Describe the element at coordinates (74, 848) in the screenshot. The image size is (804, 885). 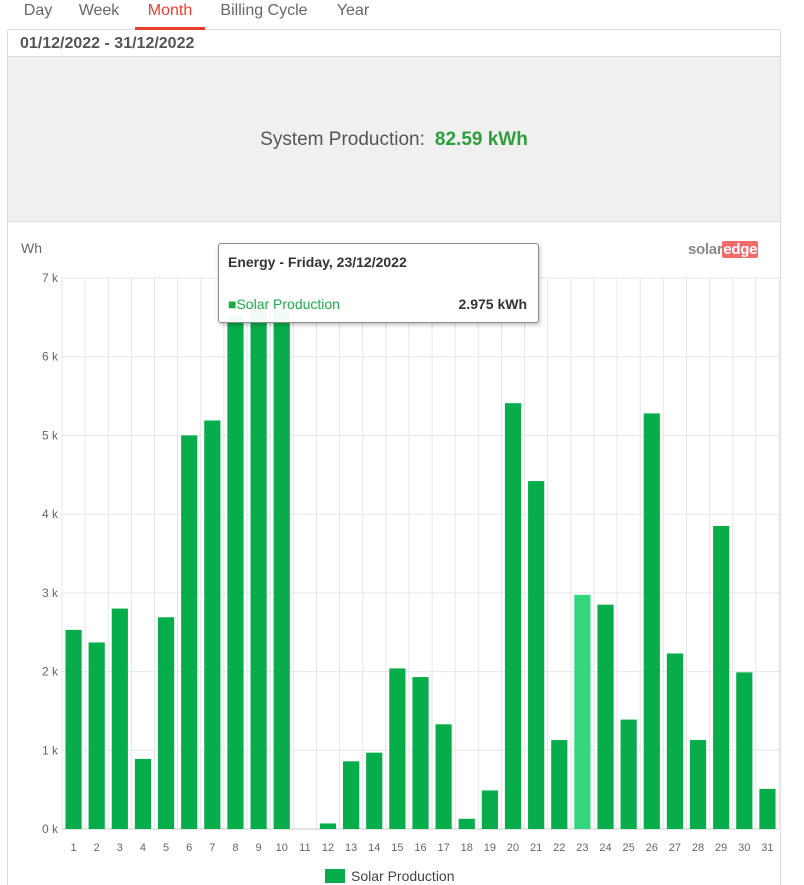
I see `x-tick-label: 1` at that location.